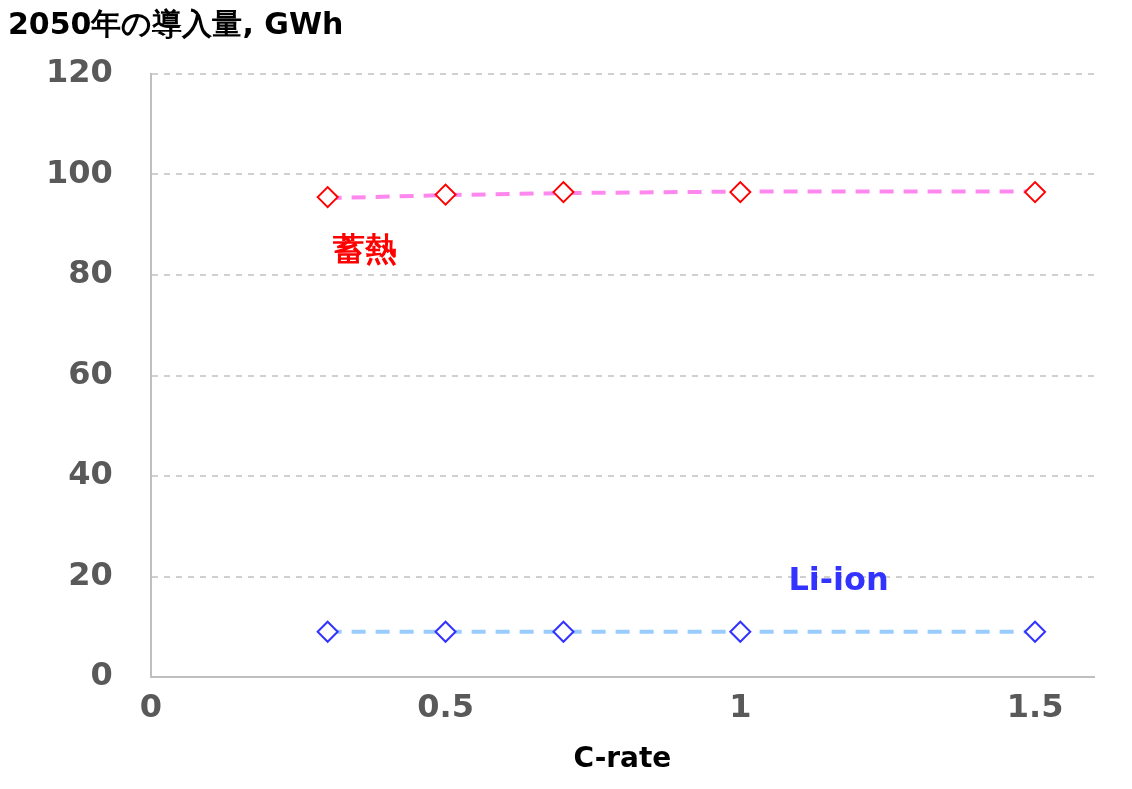 Image resolution: width=1132 pixels, height=789 pixels. I want to click on y-tick-label: 0, so click(101, 674).